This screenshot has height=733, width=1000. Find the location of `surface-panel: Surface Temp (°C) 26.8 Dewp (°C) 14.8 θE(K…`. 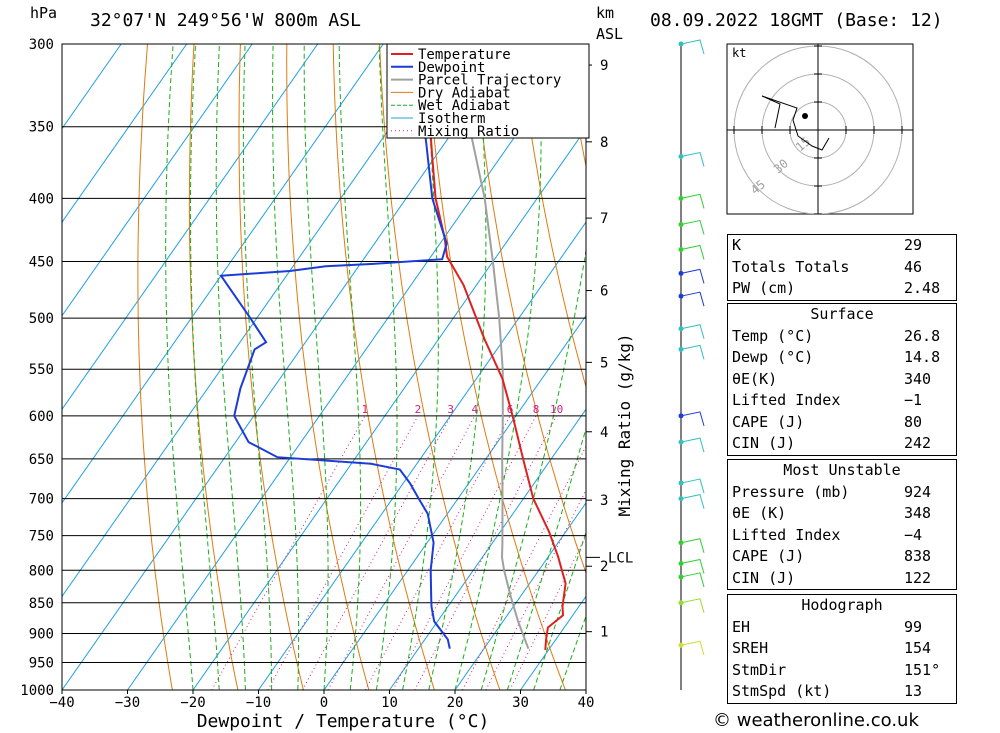

surface-panel: Surface Temp (°C) 26.8 Dewp (°C) 14.8 θE(K… is located at coordinates (842, 379).